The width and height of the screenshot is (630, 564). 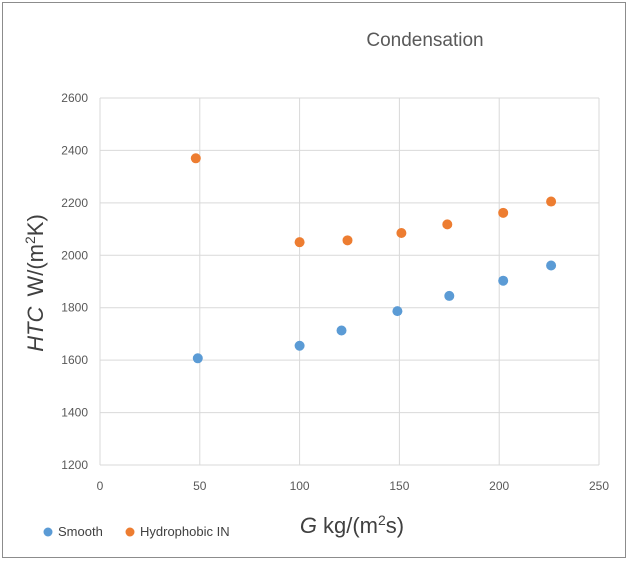 What do you see at coordinates (74, 255) in the screenshot?
I see `y-tick-label: 2000` at bounding box center [74, 255].